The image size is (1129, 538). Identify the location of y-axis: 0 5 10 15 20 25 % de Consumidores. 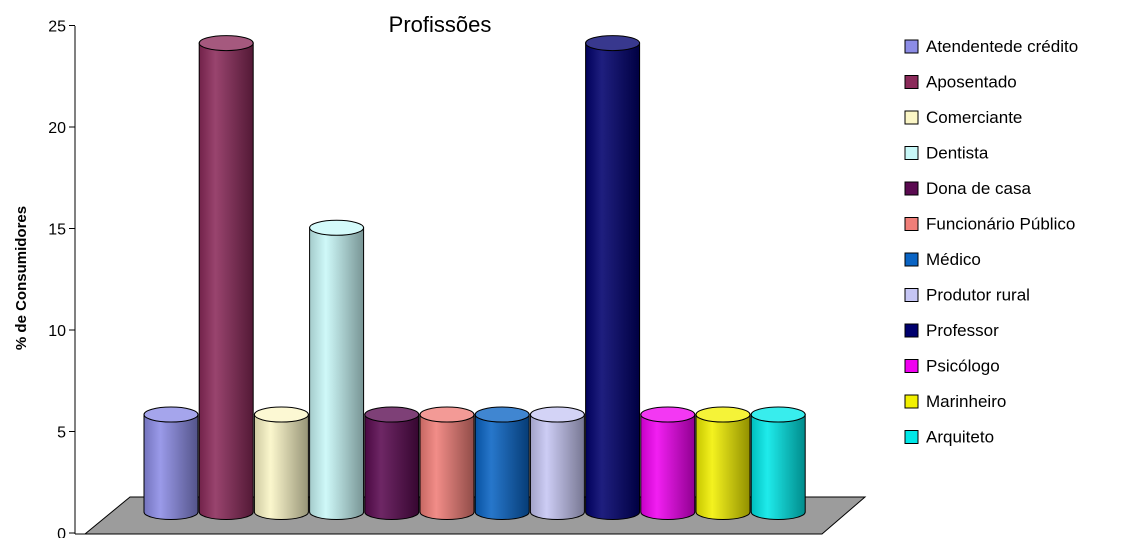
(44, 278).